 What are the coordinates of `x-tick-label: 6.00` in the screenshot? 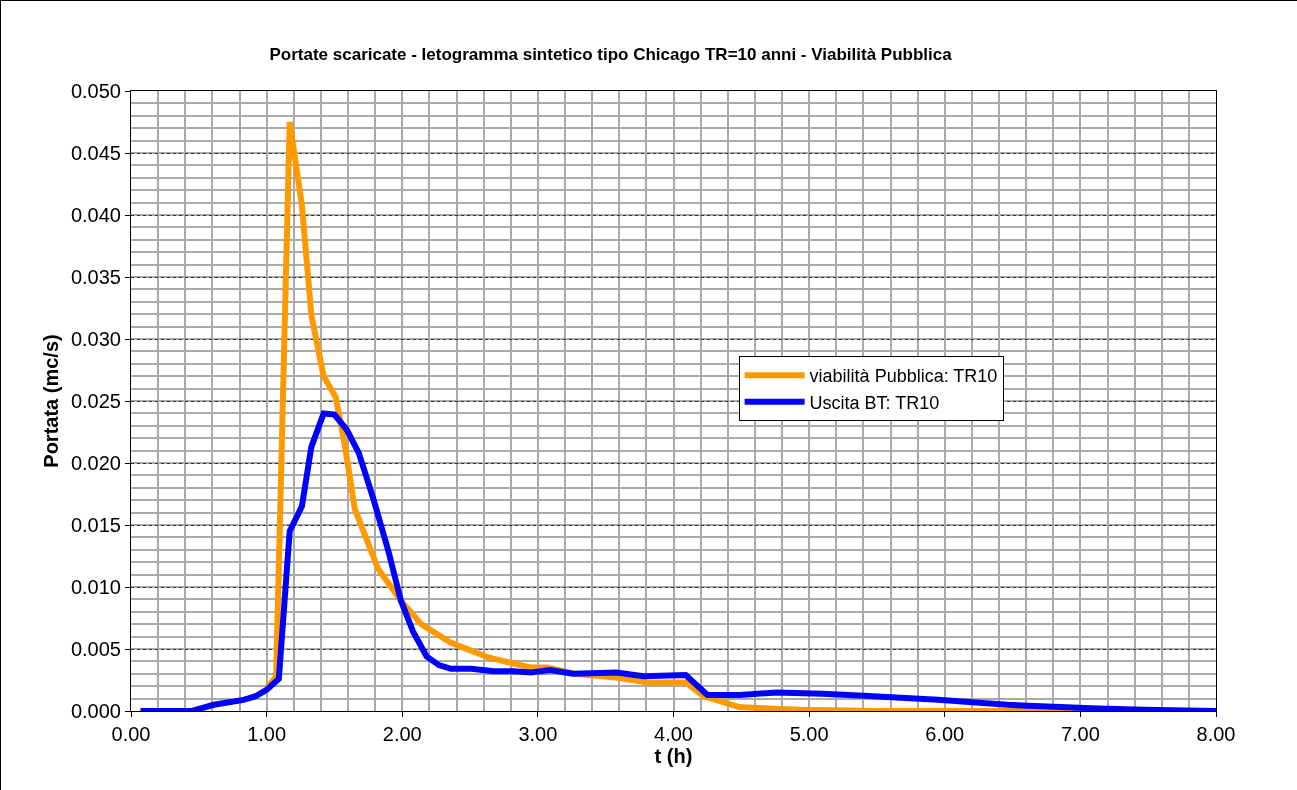 It's located at (945, 734).